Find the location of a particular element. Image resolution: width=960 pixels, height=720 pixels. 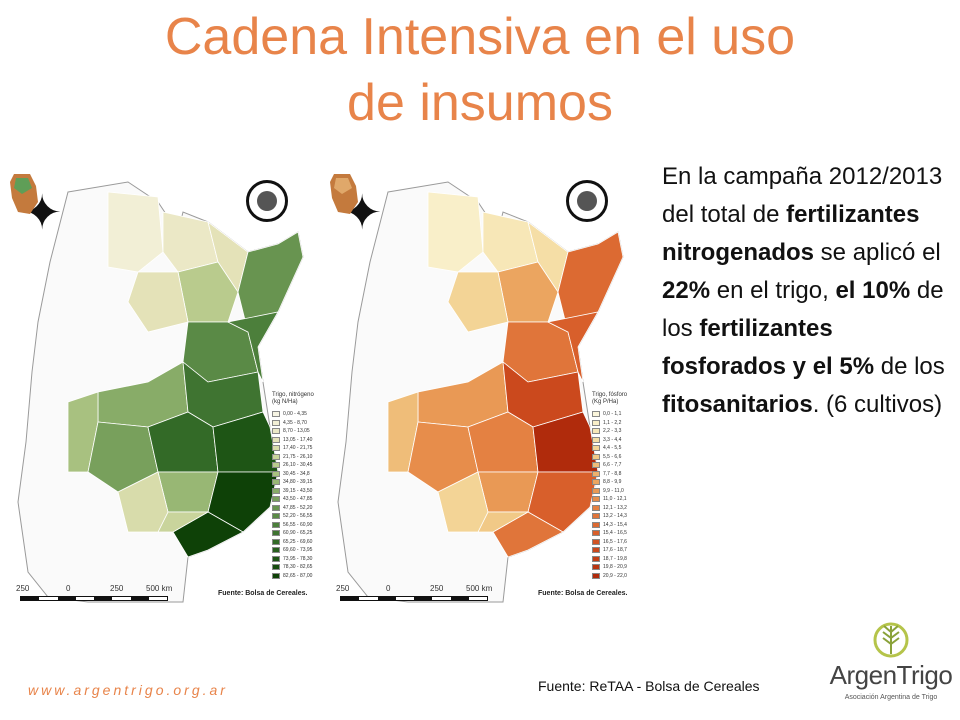

legend-title: Trigo, fósforo (Kg P/Ha) is located at coordinates (610, 398).